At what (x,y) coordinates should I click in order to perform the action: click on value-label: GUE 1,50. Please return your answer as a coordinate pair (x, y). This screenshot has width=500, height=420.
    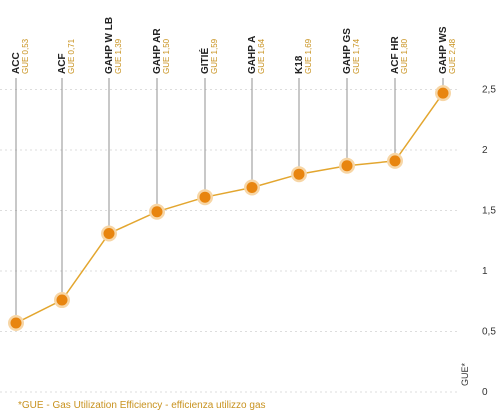
    Looking at the image, I should click on (166, 56).